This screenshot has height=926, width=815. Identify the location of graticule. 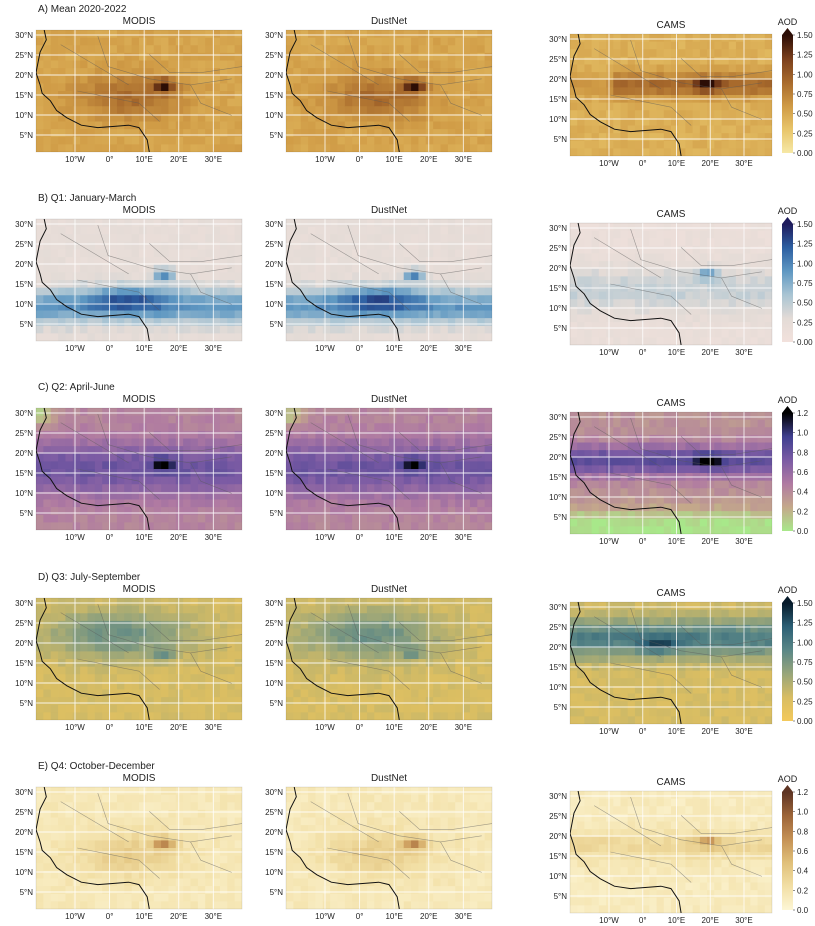
(139, 91).